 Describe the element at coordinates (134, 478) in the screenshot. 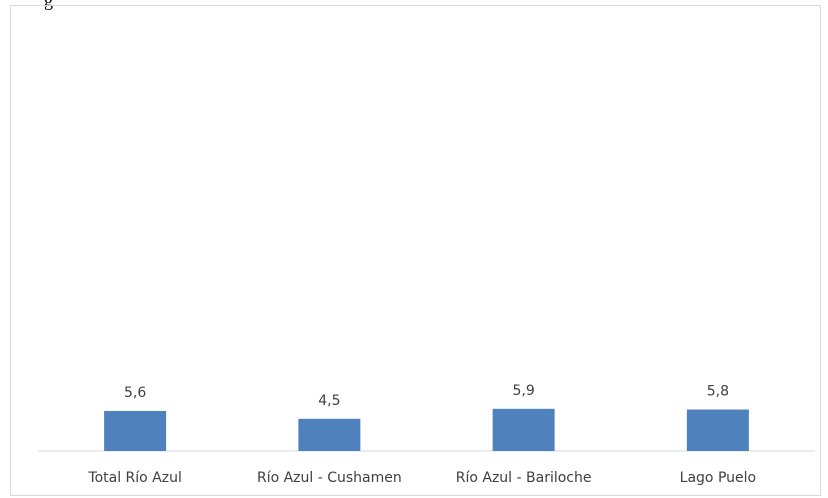

I see `x-tick-label: Total Río Azul` at that location.